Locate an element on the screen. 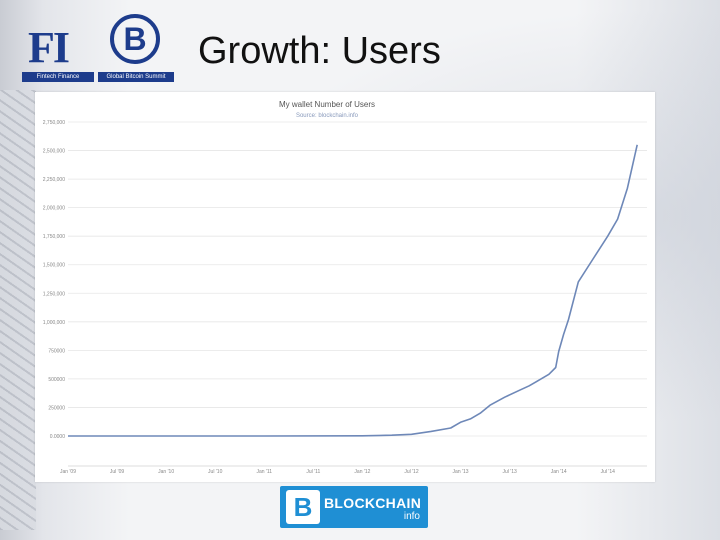 The height and width of the screenshot is (540, 720). y-tick-label: 750000 is located at coordinates (56, 351).